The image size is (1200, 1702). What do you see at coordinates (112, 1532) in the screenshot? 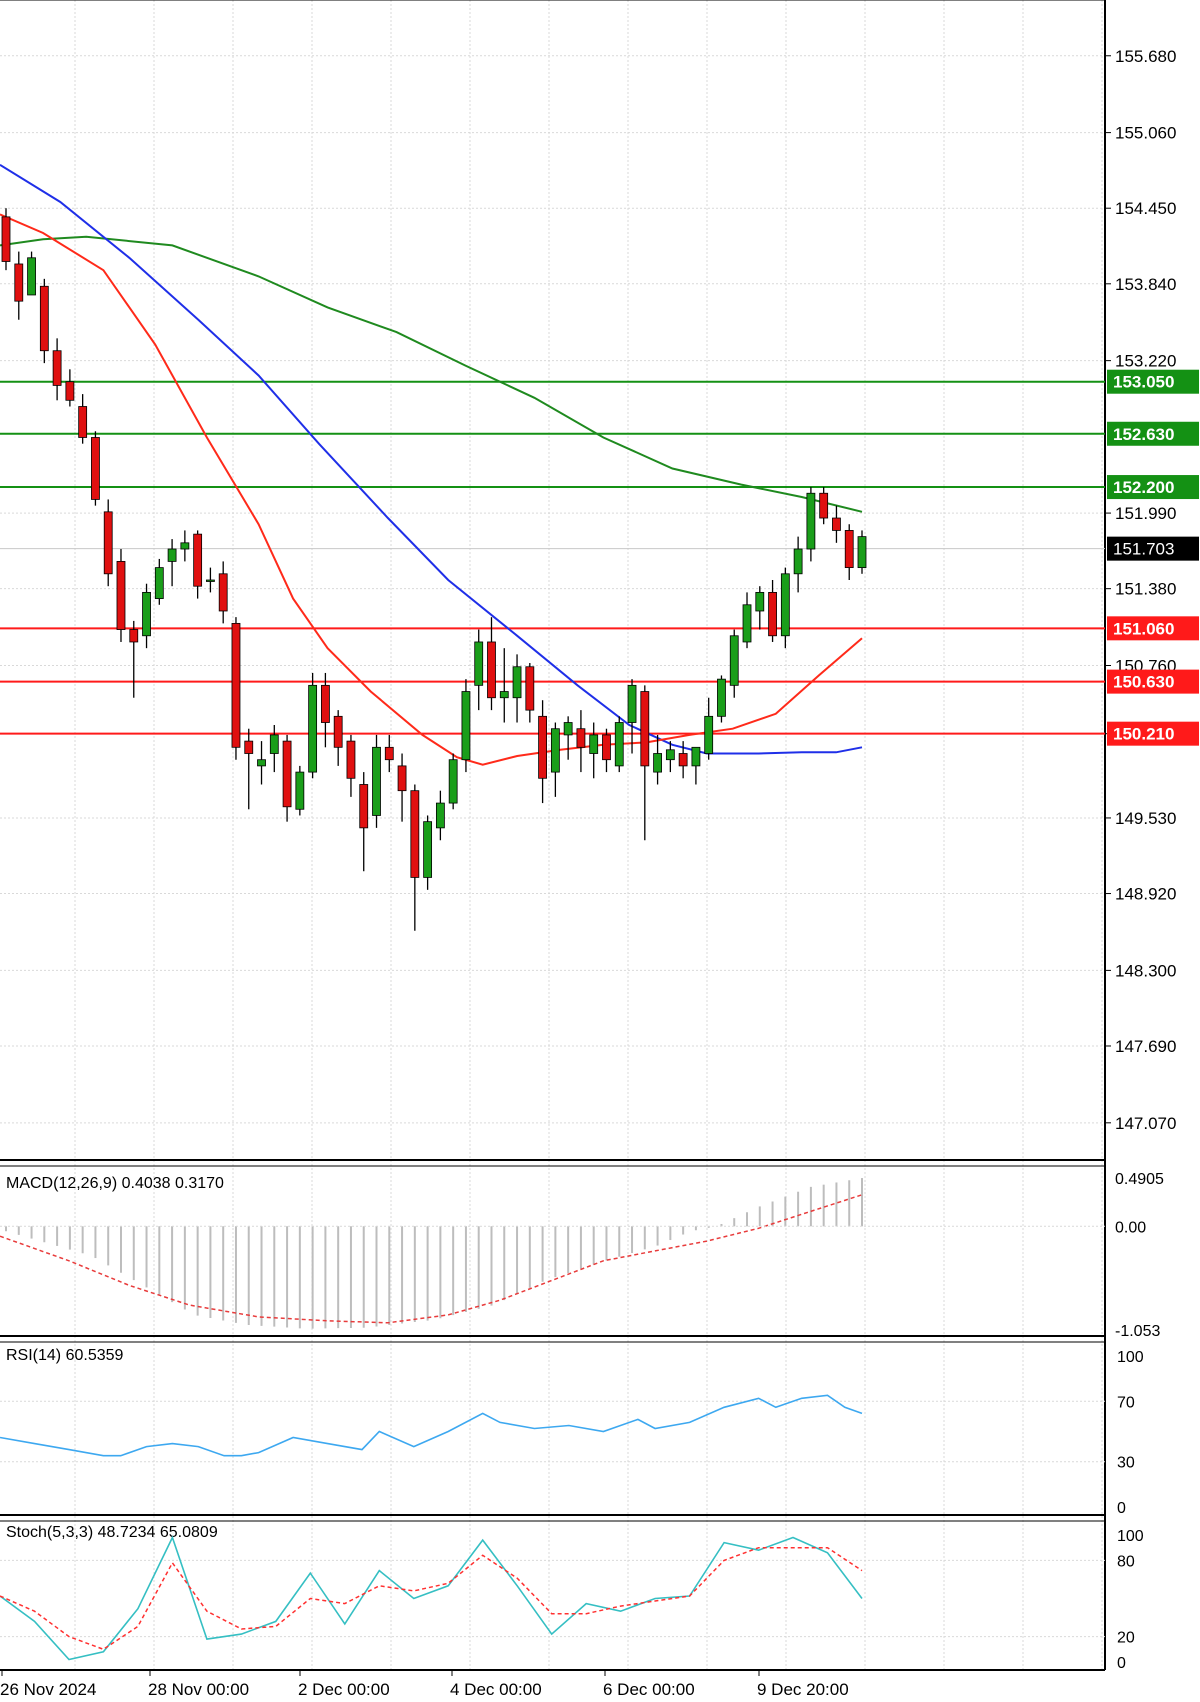
I see `stoch-label: Stoch(5,3,3) 48.7234 65.0809` at bounding box center [112, 1532].